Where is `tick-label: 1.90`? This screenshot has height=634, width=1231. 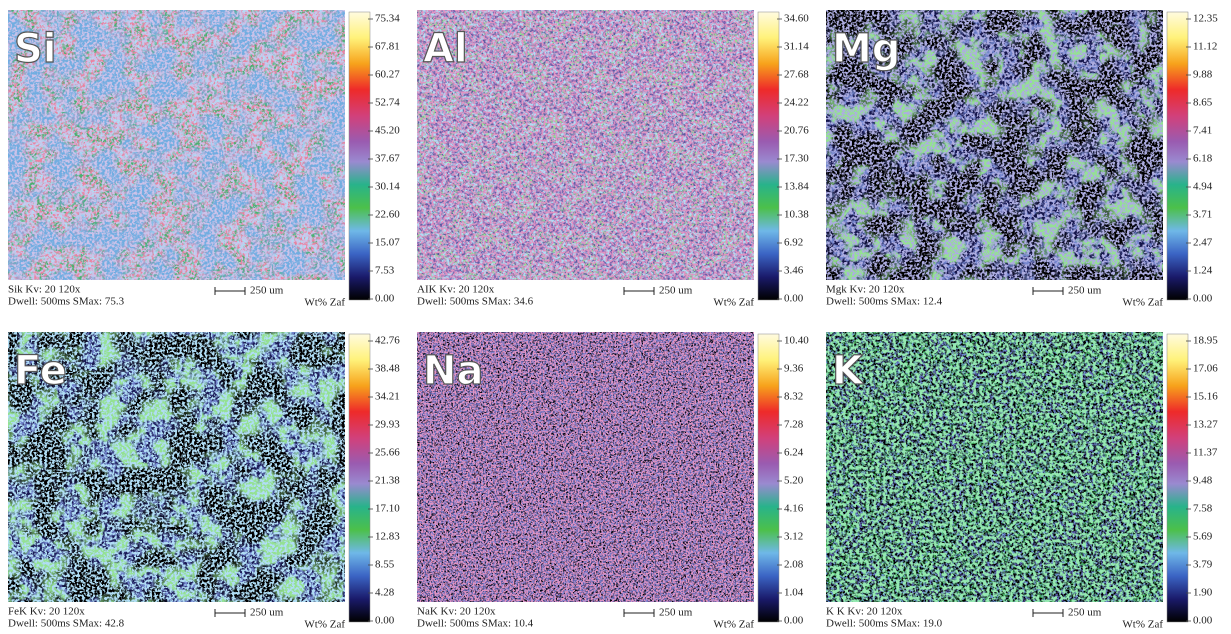 tick-label: 1.90 is located at coordinates (1203, 593).